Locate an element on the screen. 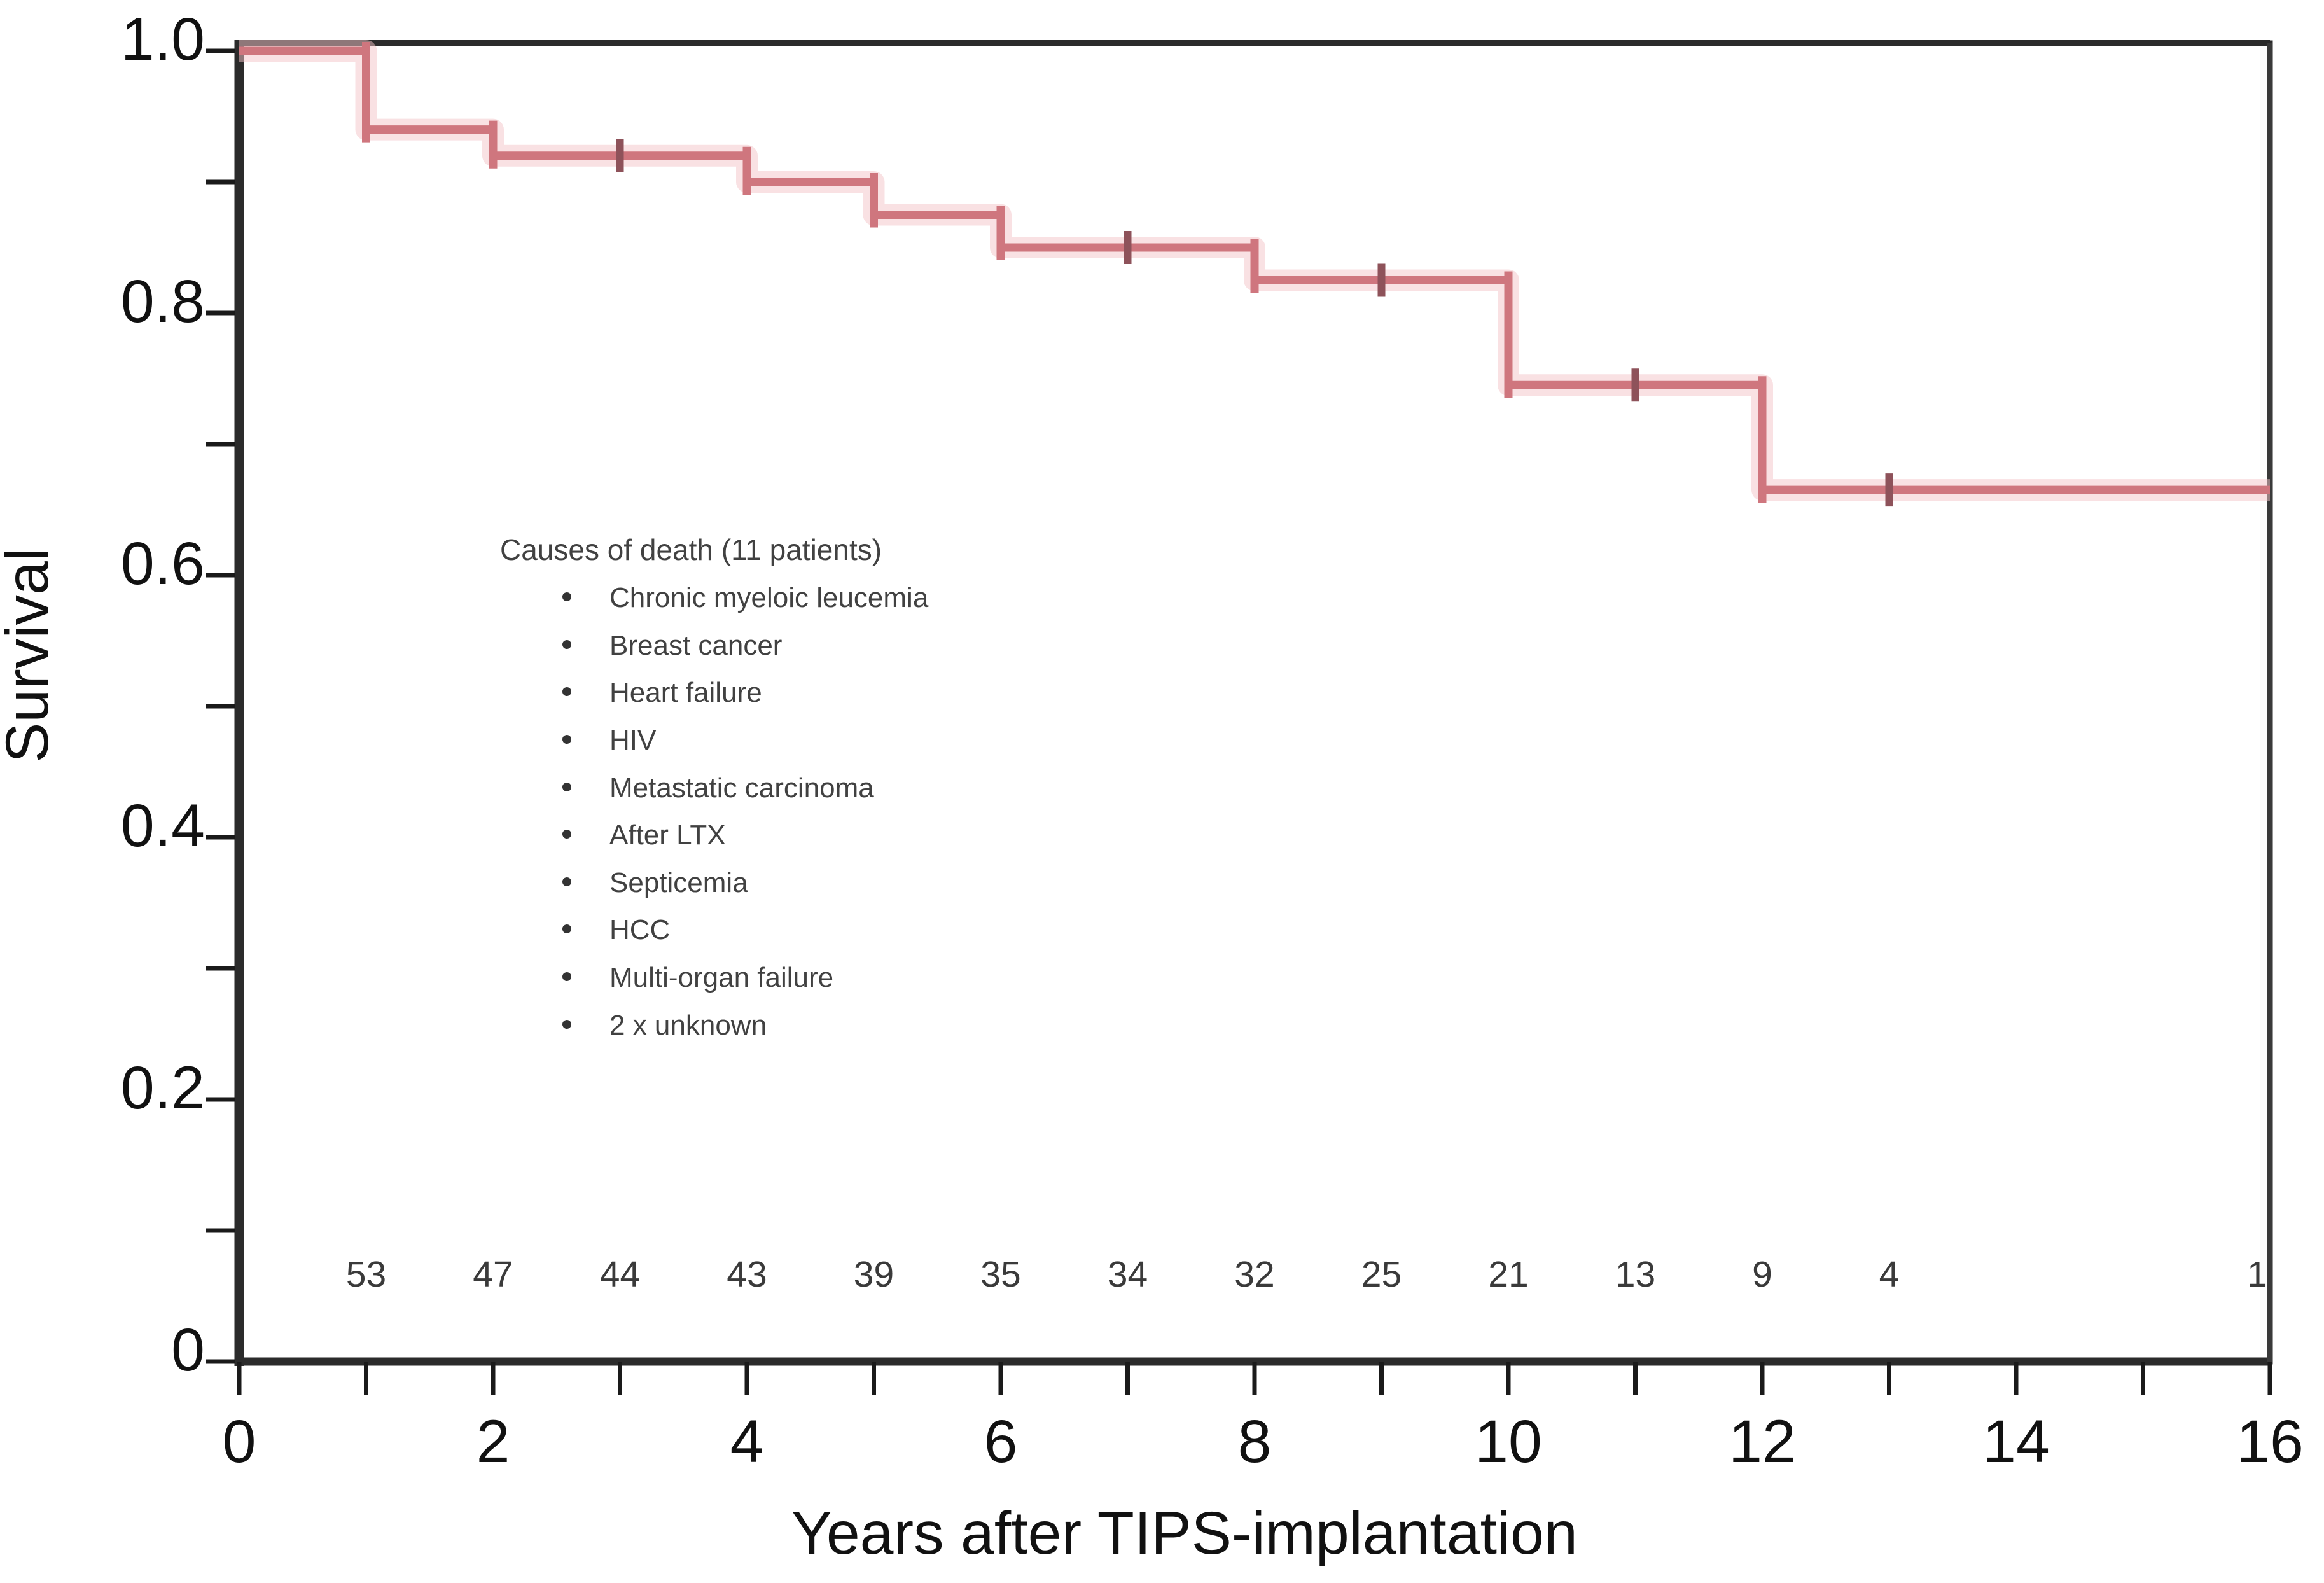 Image resolution: width=2324 pixels, height=1583 pixels. annotation-item: Septicemia is located at coordinates (678, 882).